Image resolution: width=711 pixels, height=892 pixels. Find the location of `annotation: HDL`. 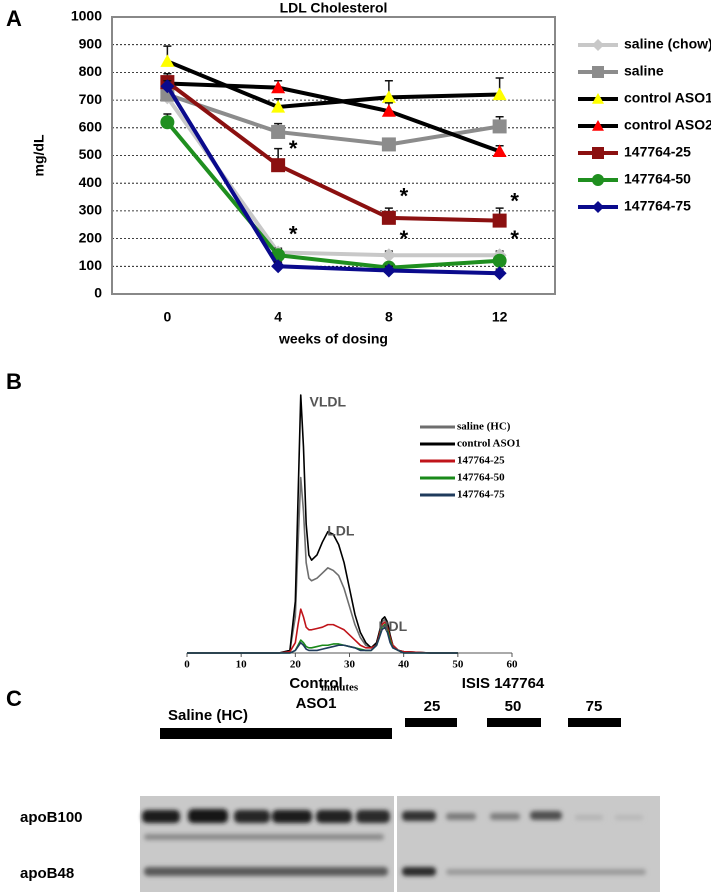

annotation: HDL is located at coordinates (392, 626).